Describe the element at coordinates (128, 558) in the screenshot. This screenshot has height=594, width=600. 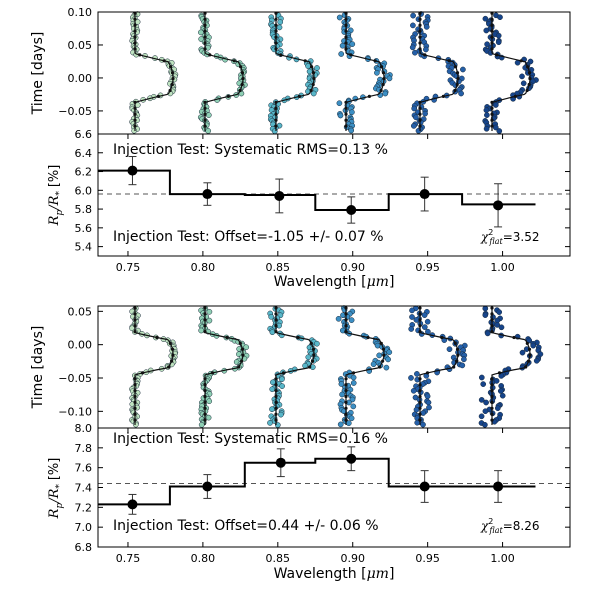
I see `bottom-spectrum-xtick-label: 0.75` at that location.